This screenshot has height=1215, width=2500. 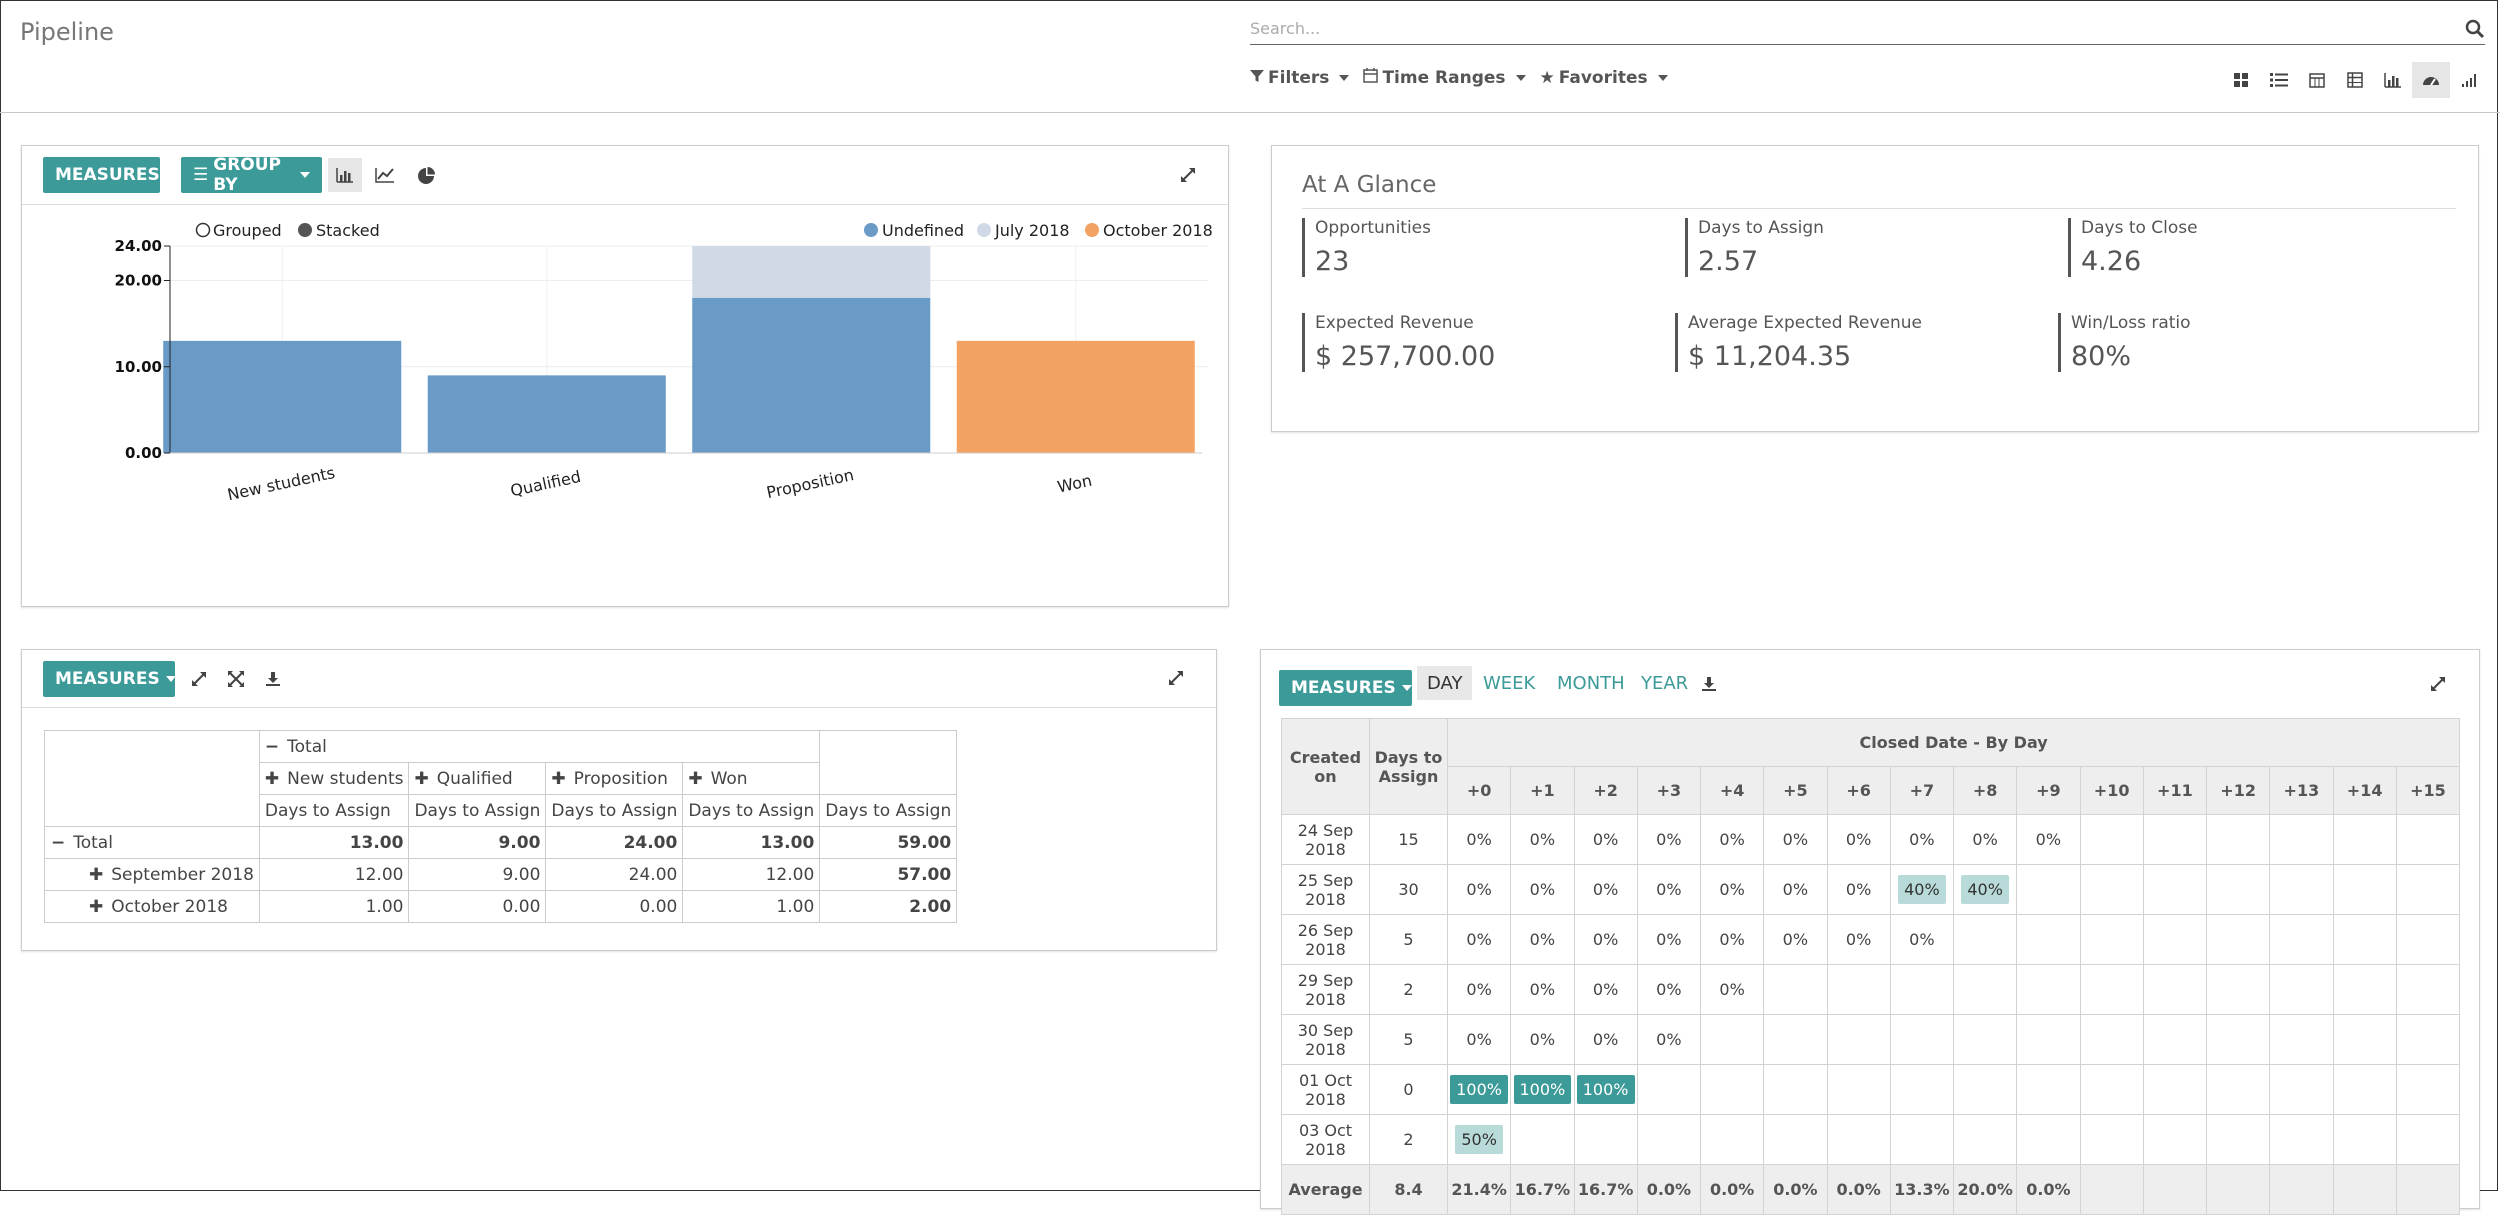 What do you see at coordinates (1665, 683) in the screenshot?
I see `tab-year: YEAR` at bounding box center [1665, 683].